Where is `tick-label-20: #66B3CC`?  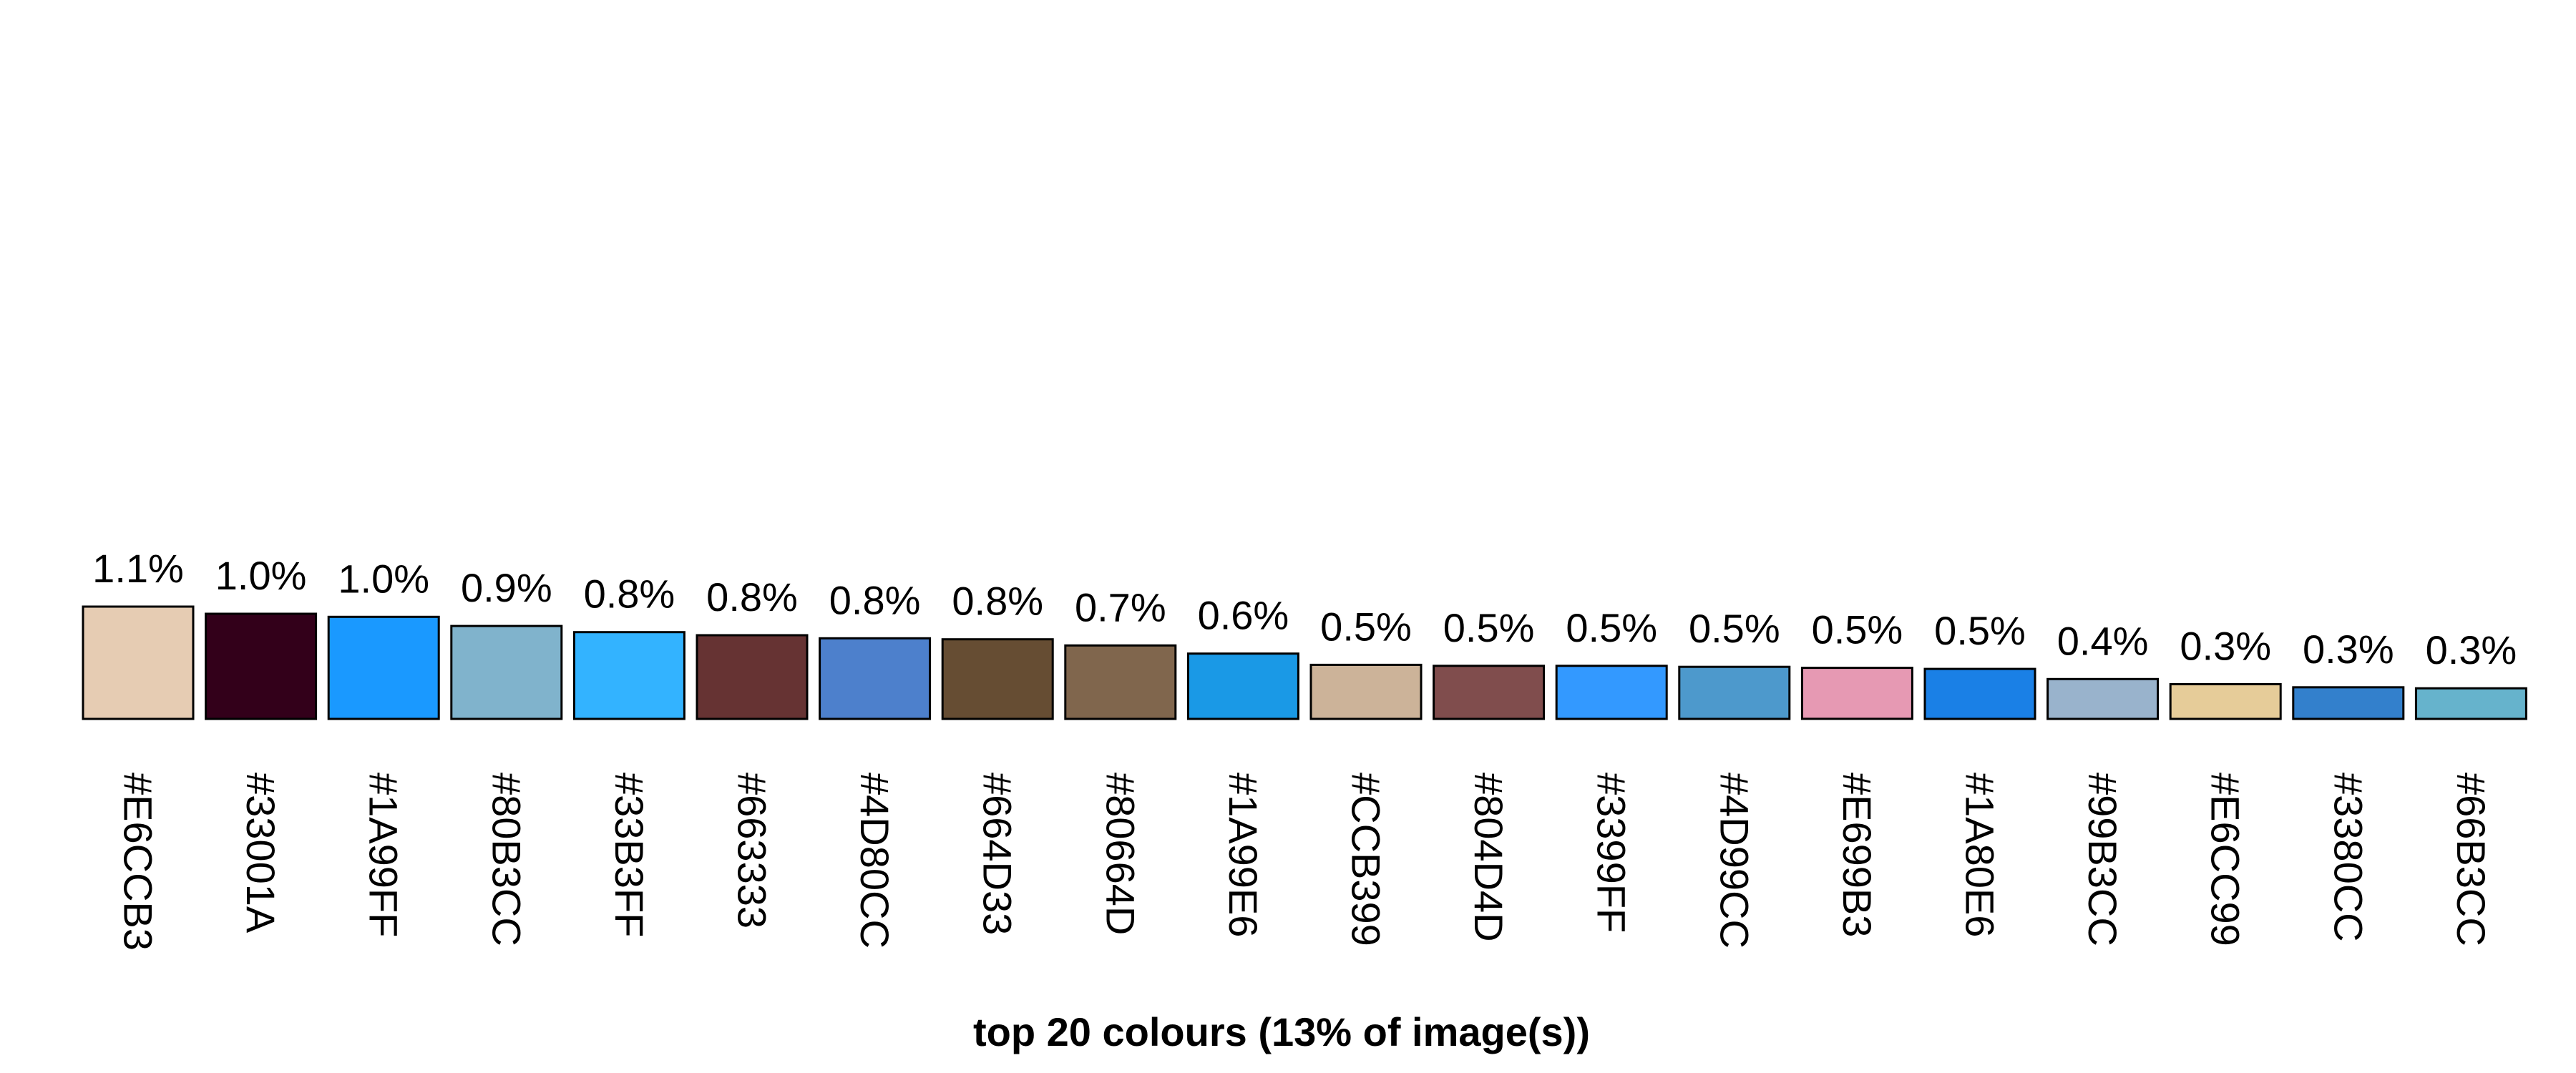
tick-label-20: #66B3CC is located at coordinates (2471, 859).